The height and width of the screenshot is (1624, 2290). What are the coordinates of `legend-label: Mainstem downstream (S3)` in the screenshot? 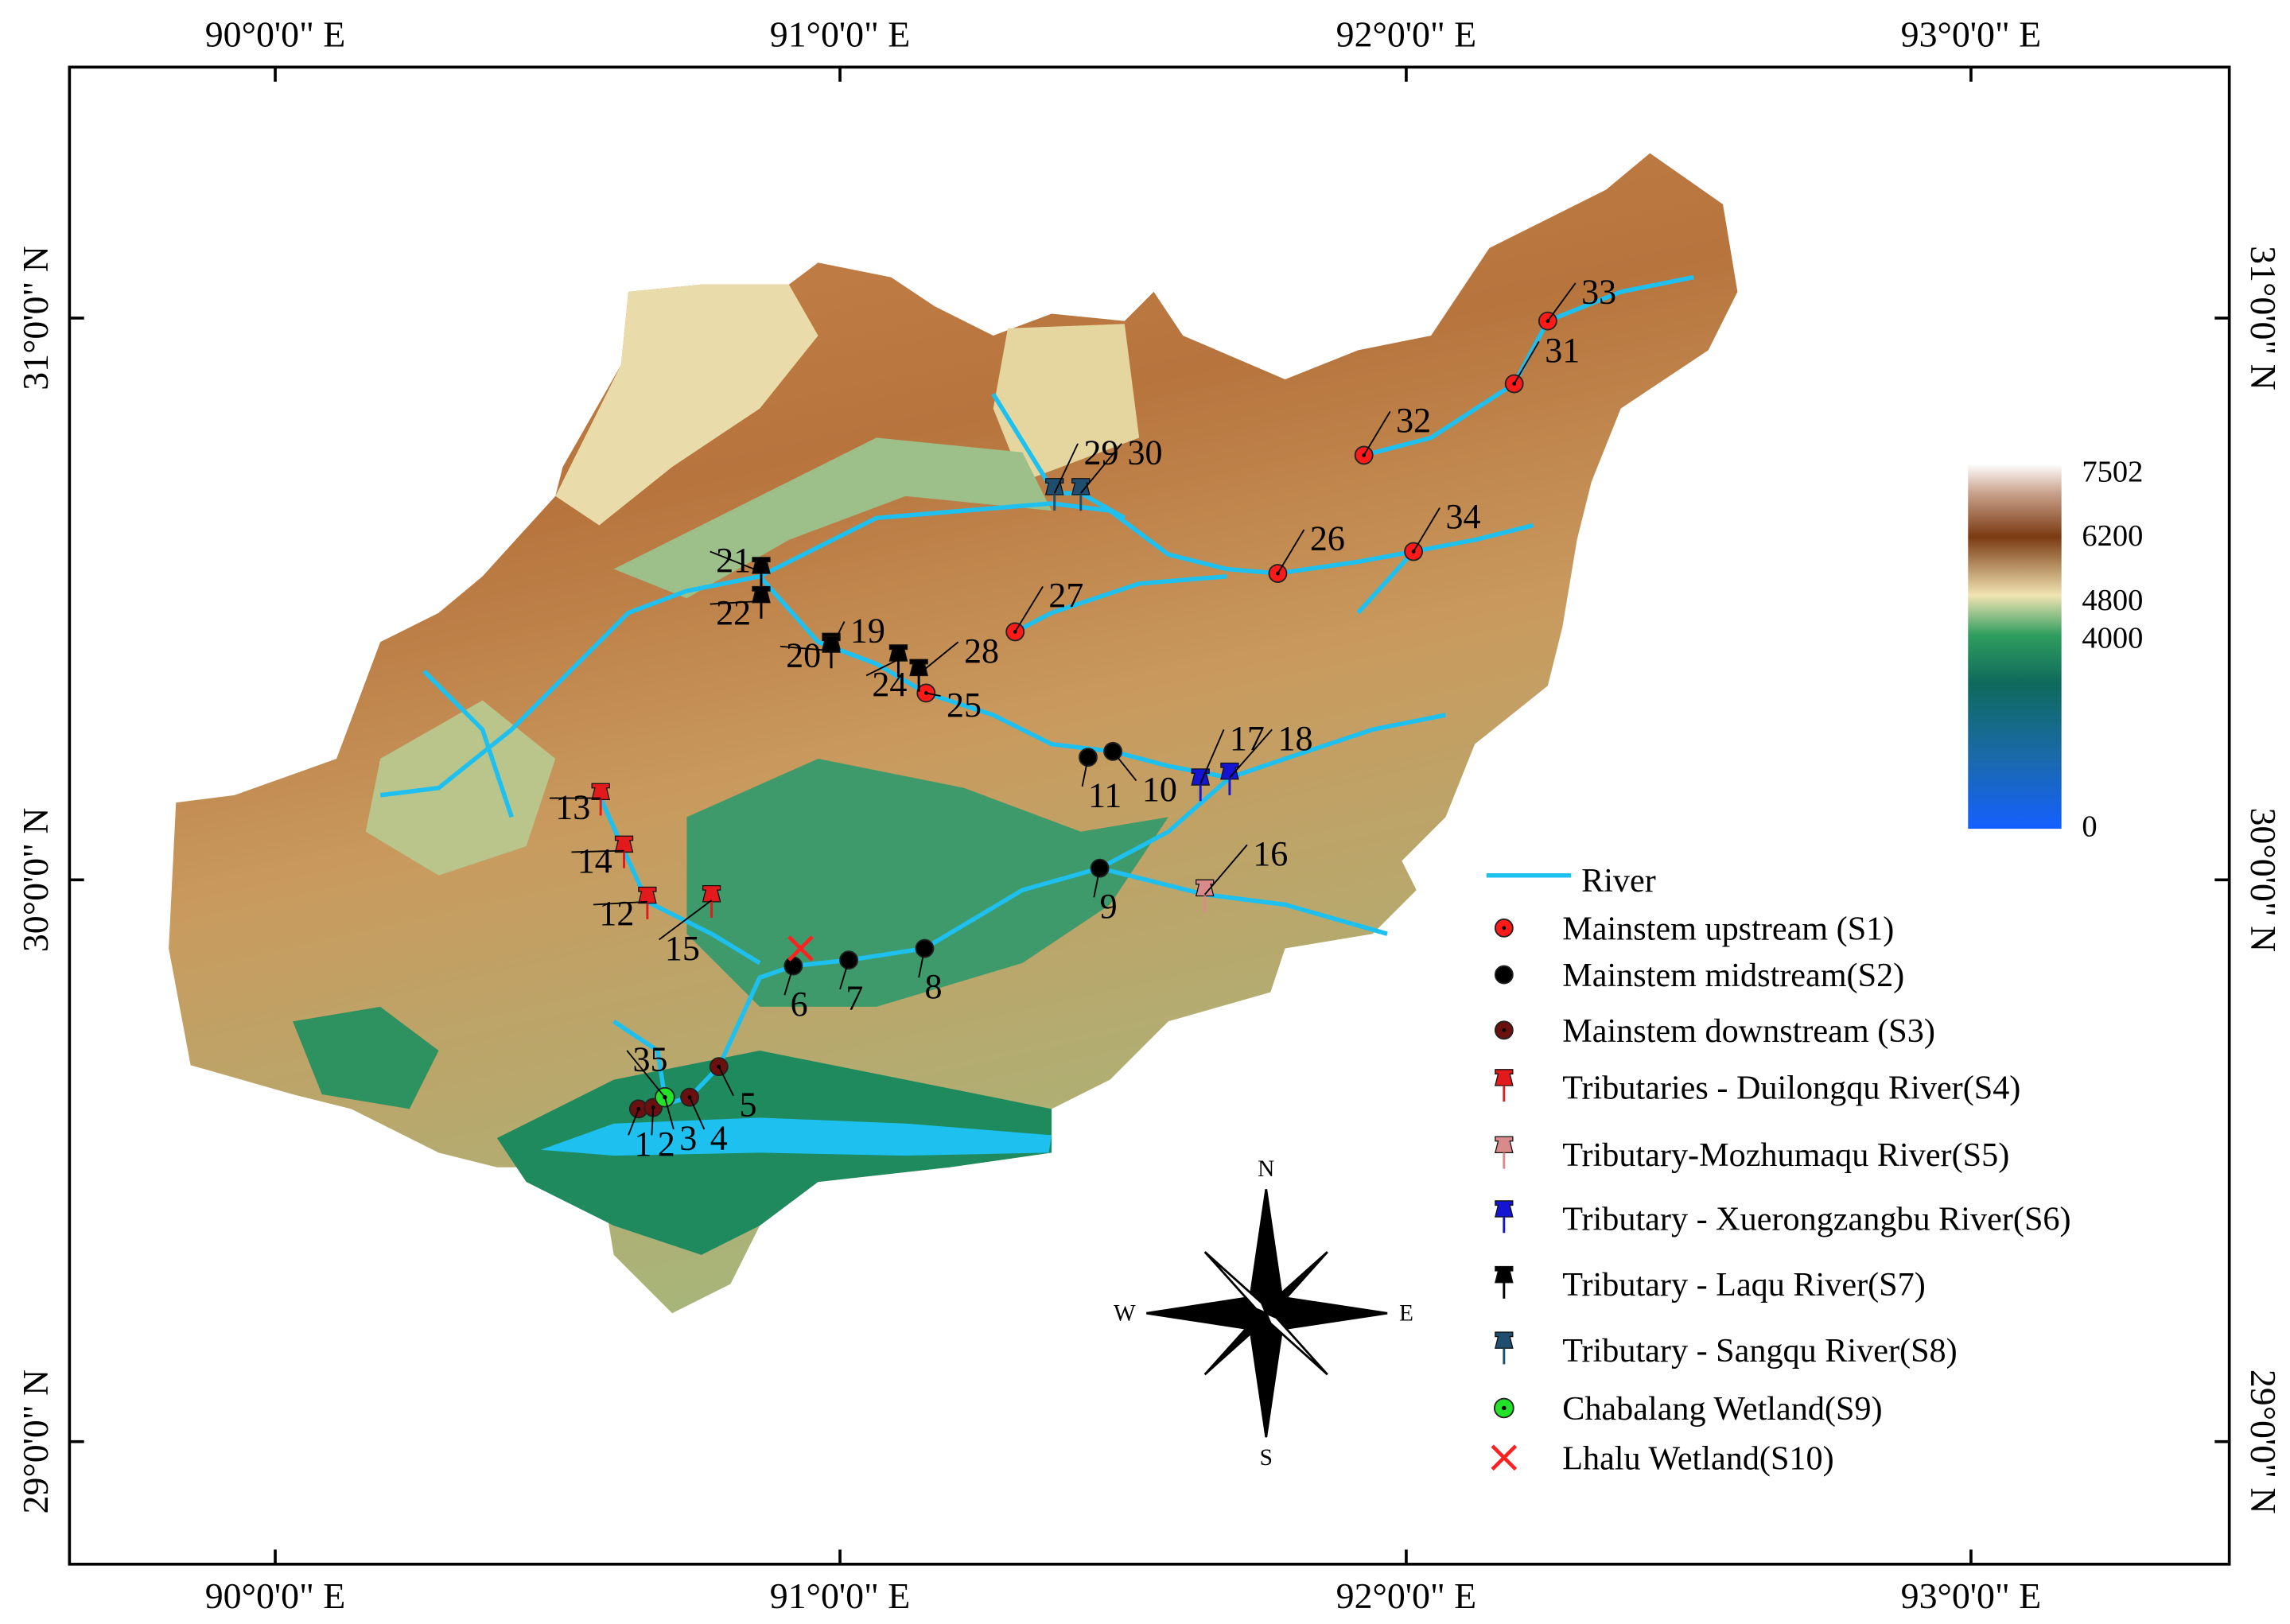 It's located at (1748, 1031).